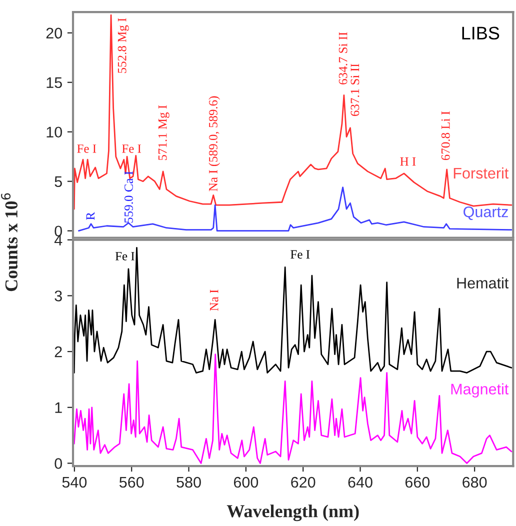 This screenshot has width=516, height=526. I want to click on x-tick-label: 600, so click(246, 482).